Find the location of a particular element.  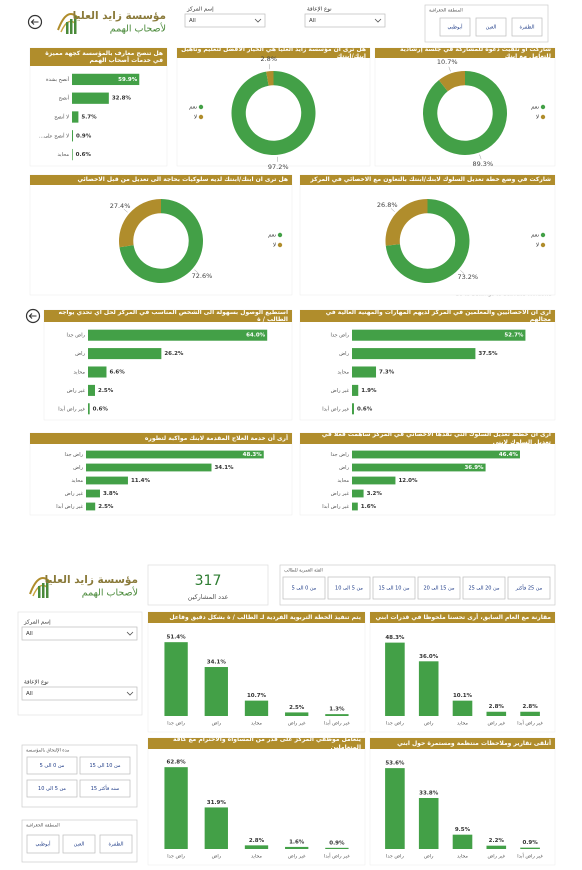

data-label: 48.3% is located at coordinates (253, 455).